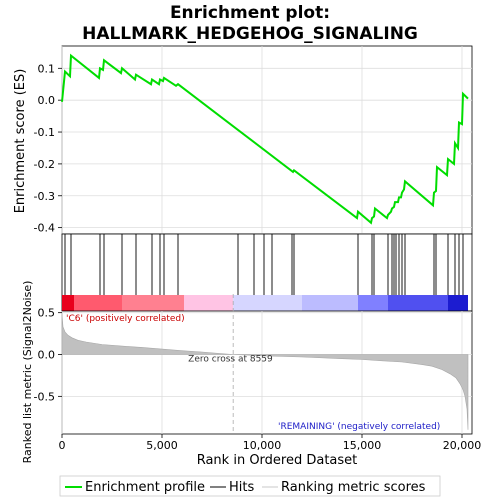  Describe the element at coordinates (27, 372) in the screenshot. I see `metric-axis-label: Ranked list metric (Signal2Noise)` at that location.